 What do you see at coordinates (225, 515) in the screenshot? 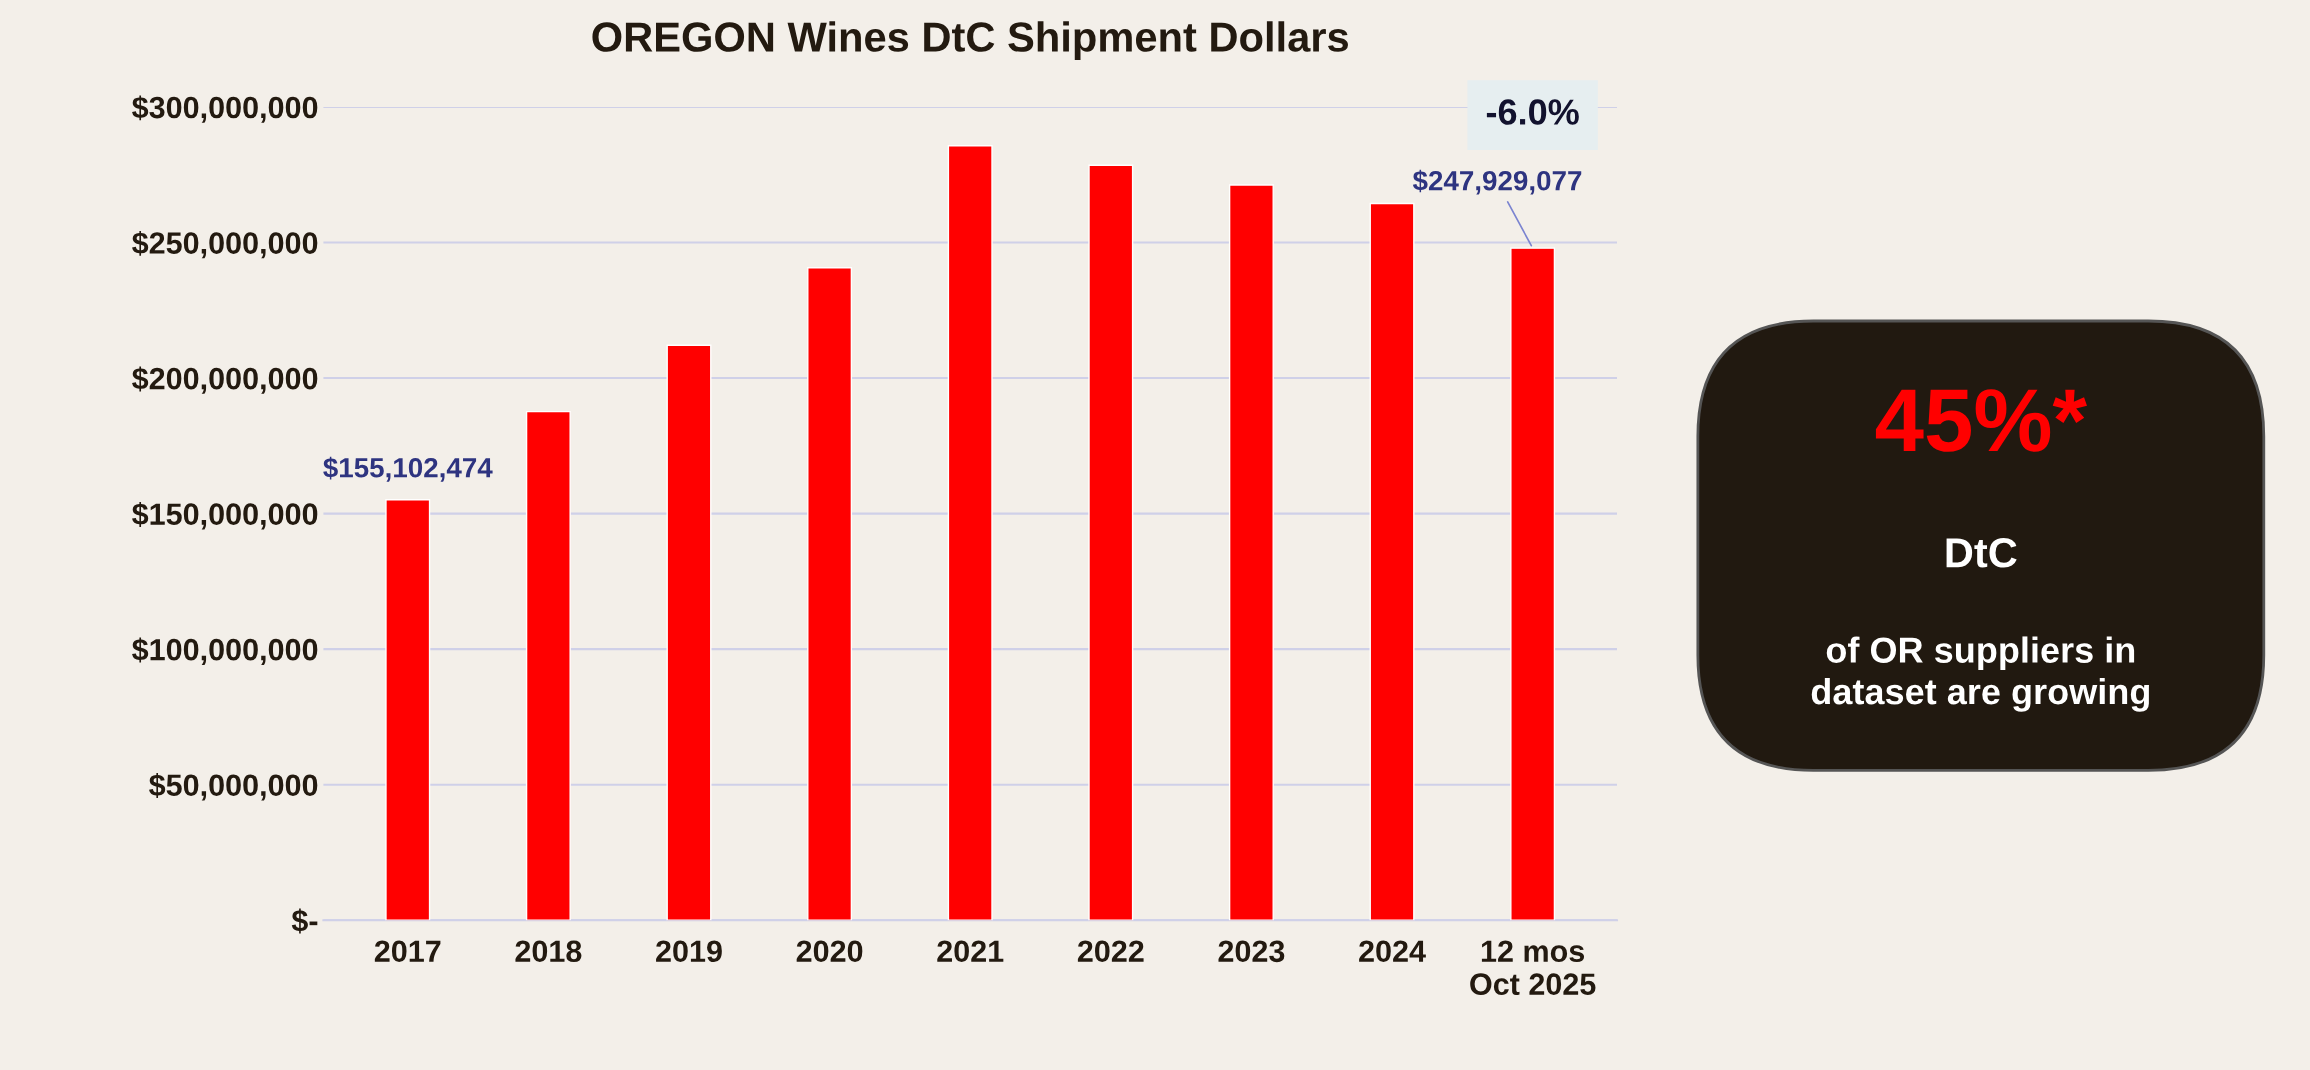
I see `y-tick-label: $150,000,000` at bounding box center [225, 515].